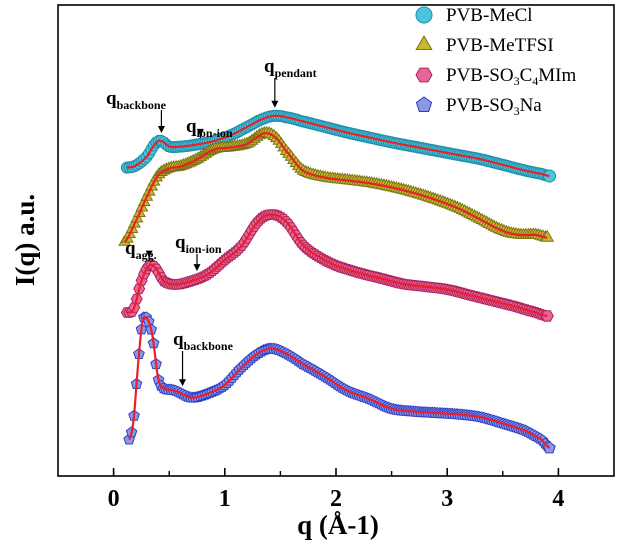 Image resolution: width=628 pixels, height=540 pixels. What do you see at coordinates (114, 499) in the screenshot?
I see `x-tick-label: 0` at bounding box center [114, 499].